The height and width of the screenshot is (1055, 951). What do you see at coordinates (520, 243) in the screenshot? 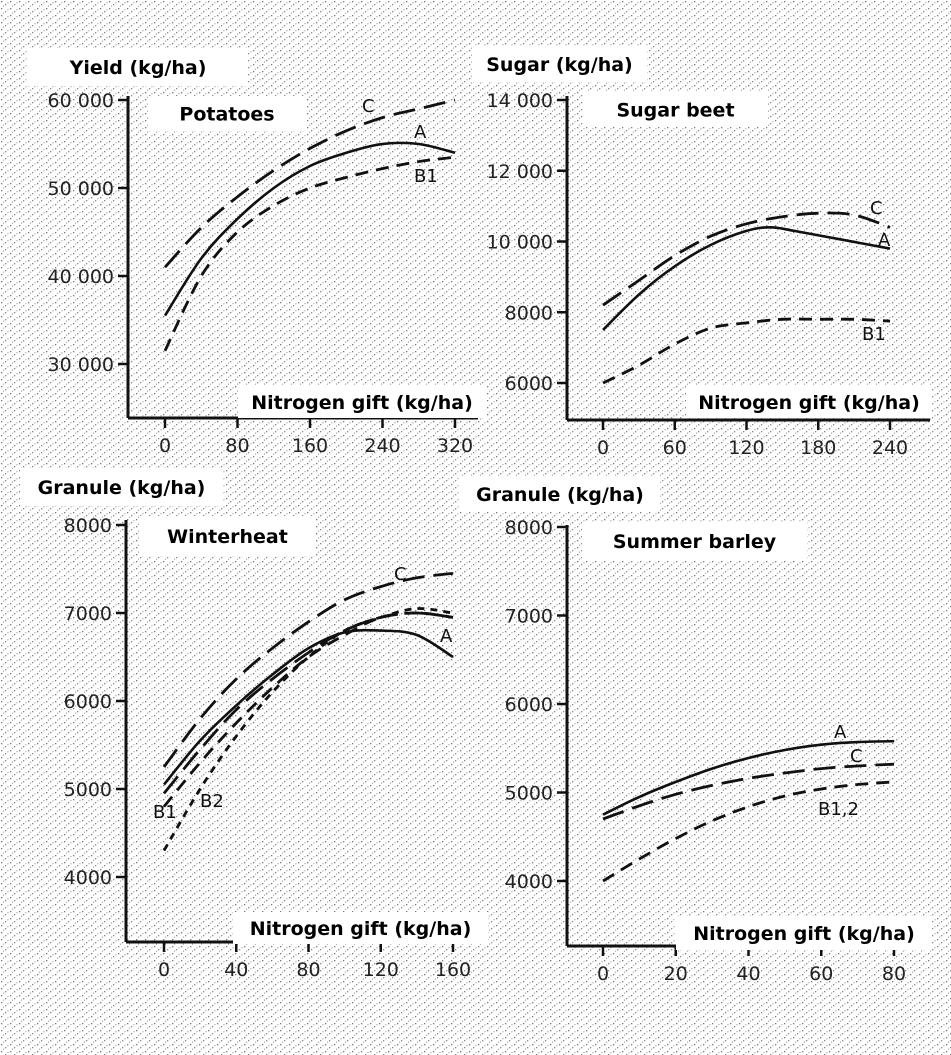
I see `y-tick-label: 10 000` at bounding box center [520, 243].